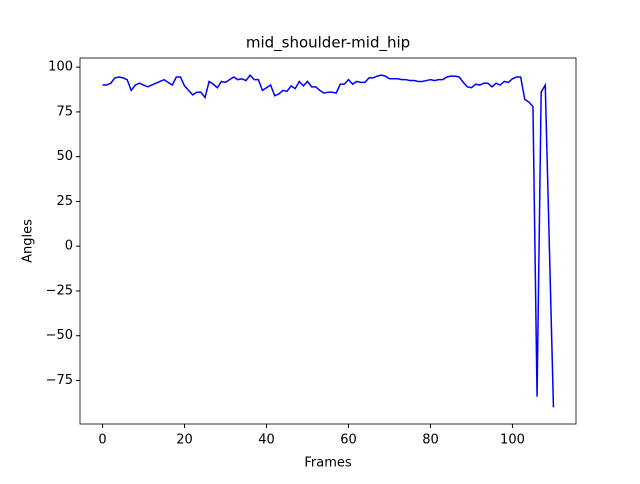 Image resolution: width=640 pixels, height=484 pixels. Describe the element at coordinates (59, 290) in the screenshot. I see `y-tick-label: −25` at that location.